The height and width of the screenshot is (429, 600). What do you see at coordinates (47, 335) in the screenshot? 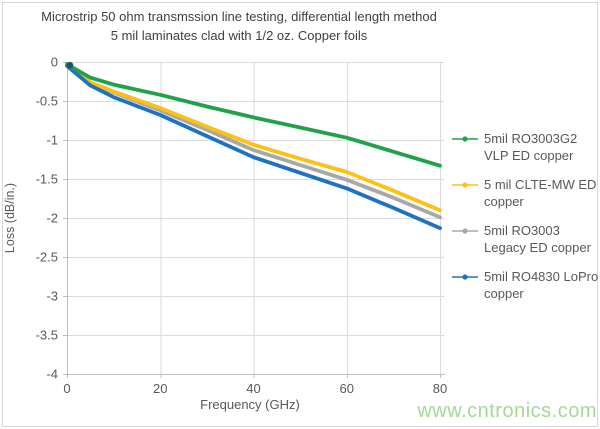
I see `svg-text: -3.5` at bounding box center [47, 335].